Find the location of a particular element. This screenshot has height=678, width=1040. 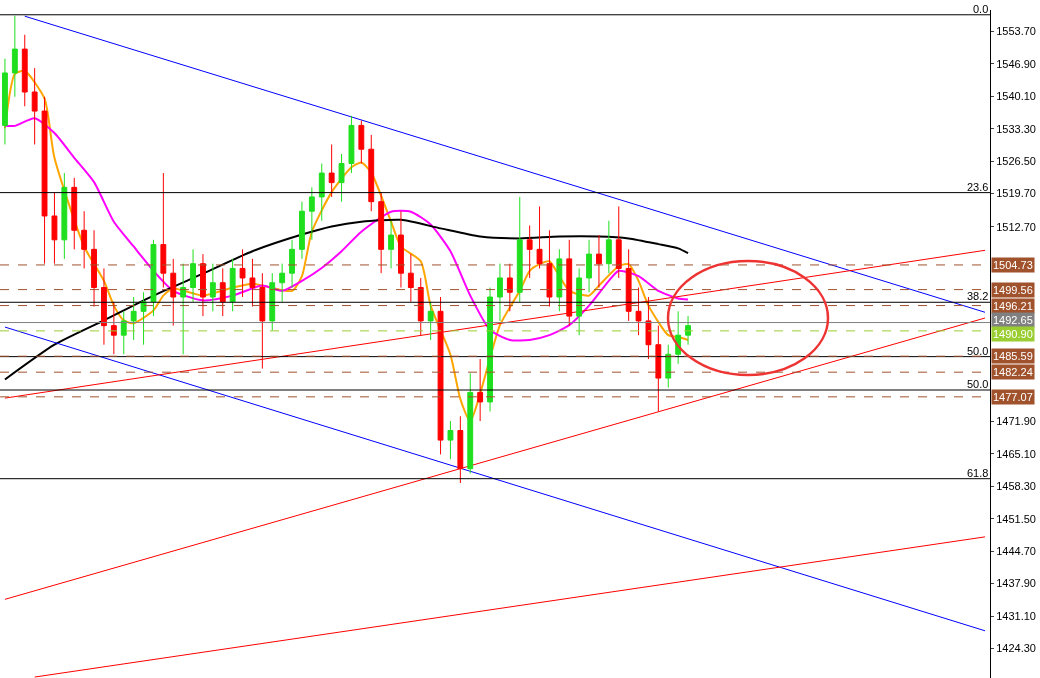

ref-line-label: 1496.21 is located at coordinates (1013, 306).